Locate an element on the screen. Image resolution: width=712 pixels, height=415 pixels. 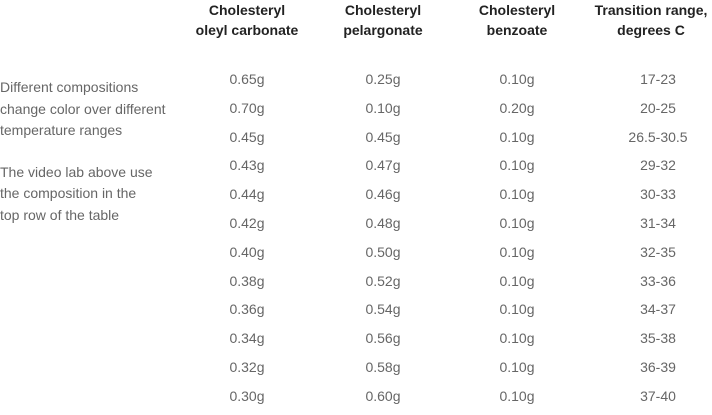
pelargonate-cell: 0.10g is located at coordinates (383, 107).